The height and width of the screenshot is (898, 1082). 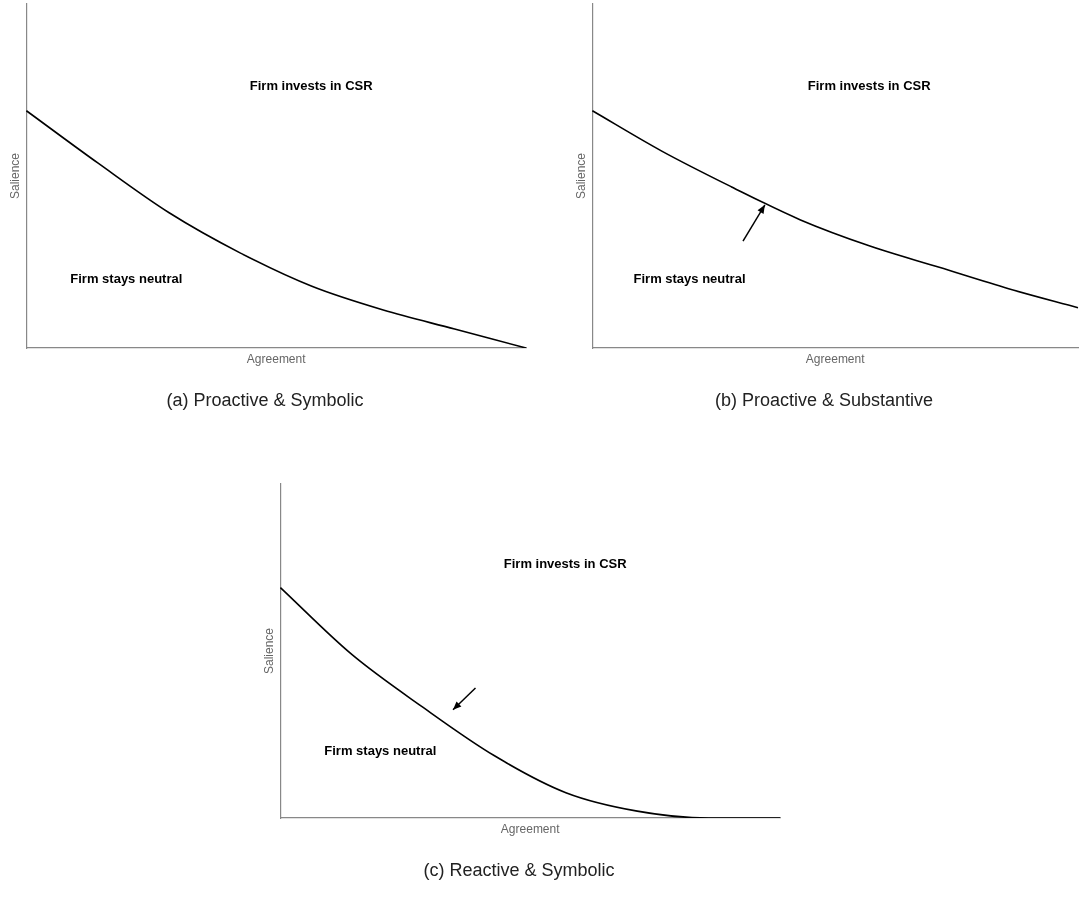 I want to click on text: (a) Proactive & Symbolic, so click(x=265, y=400).